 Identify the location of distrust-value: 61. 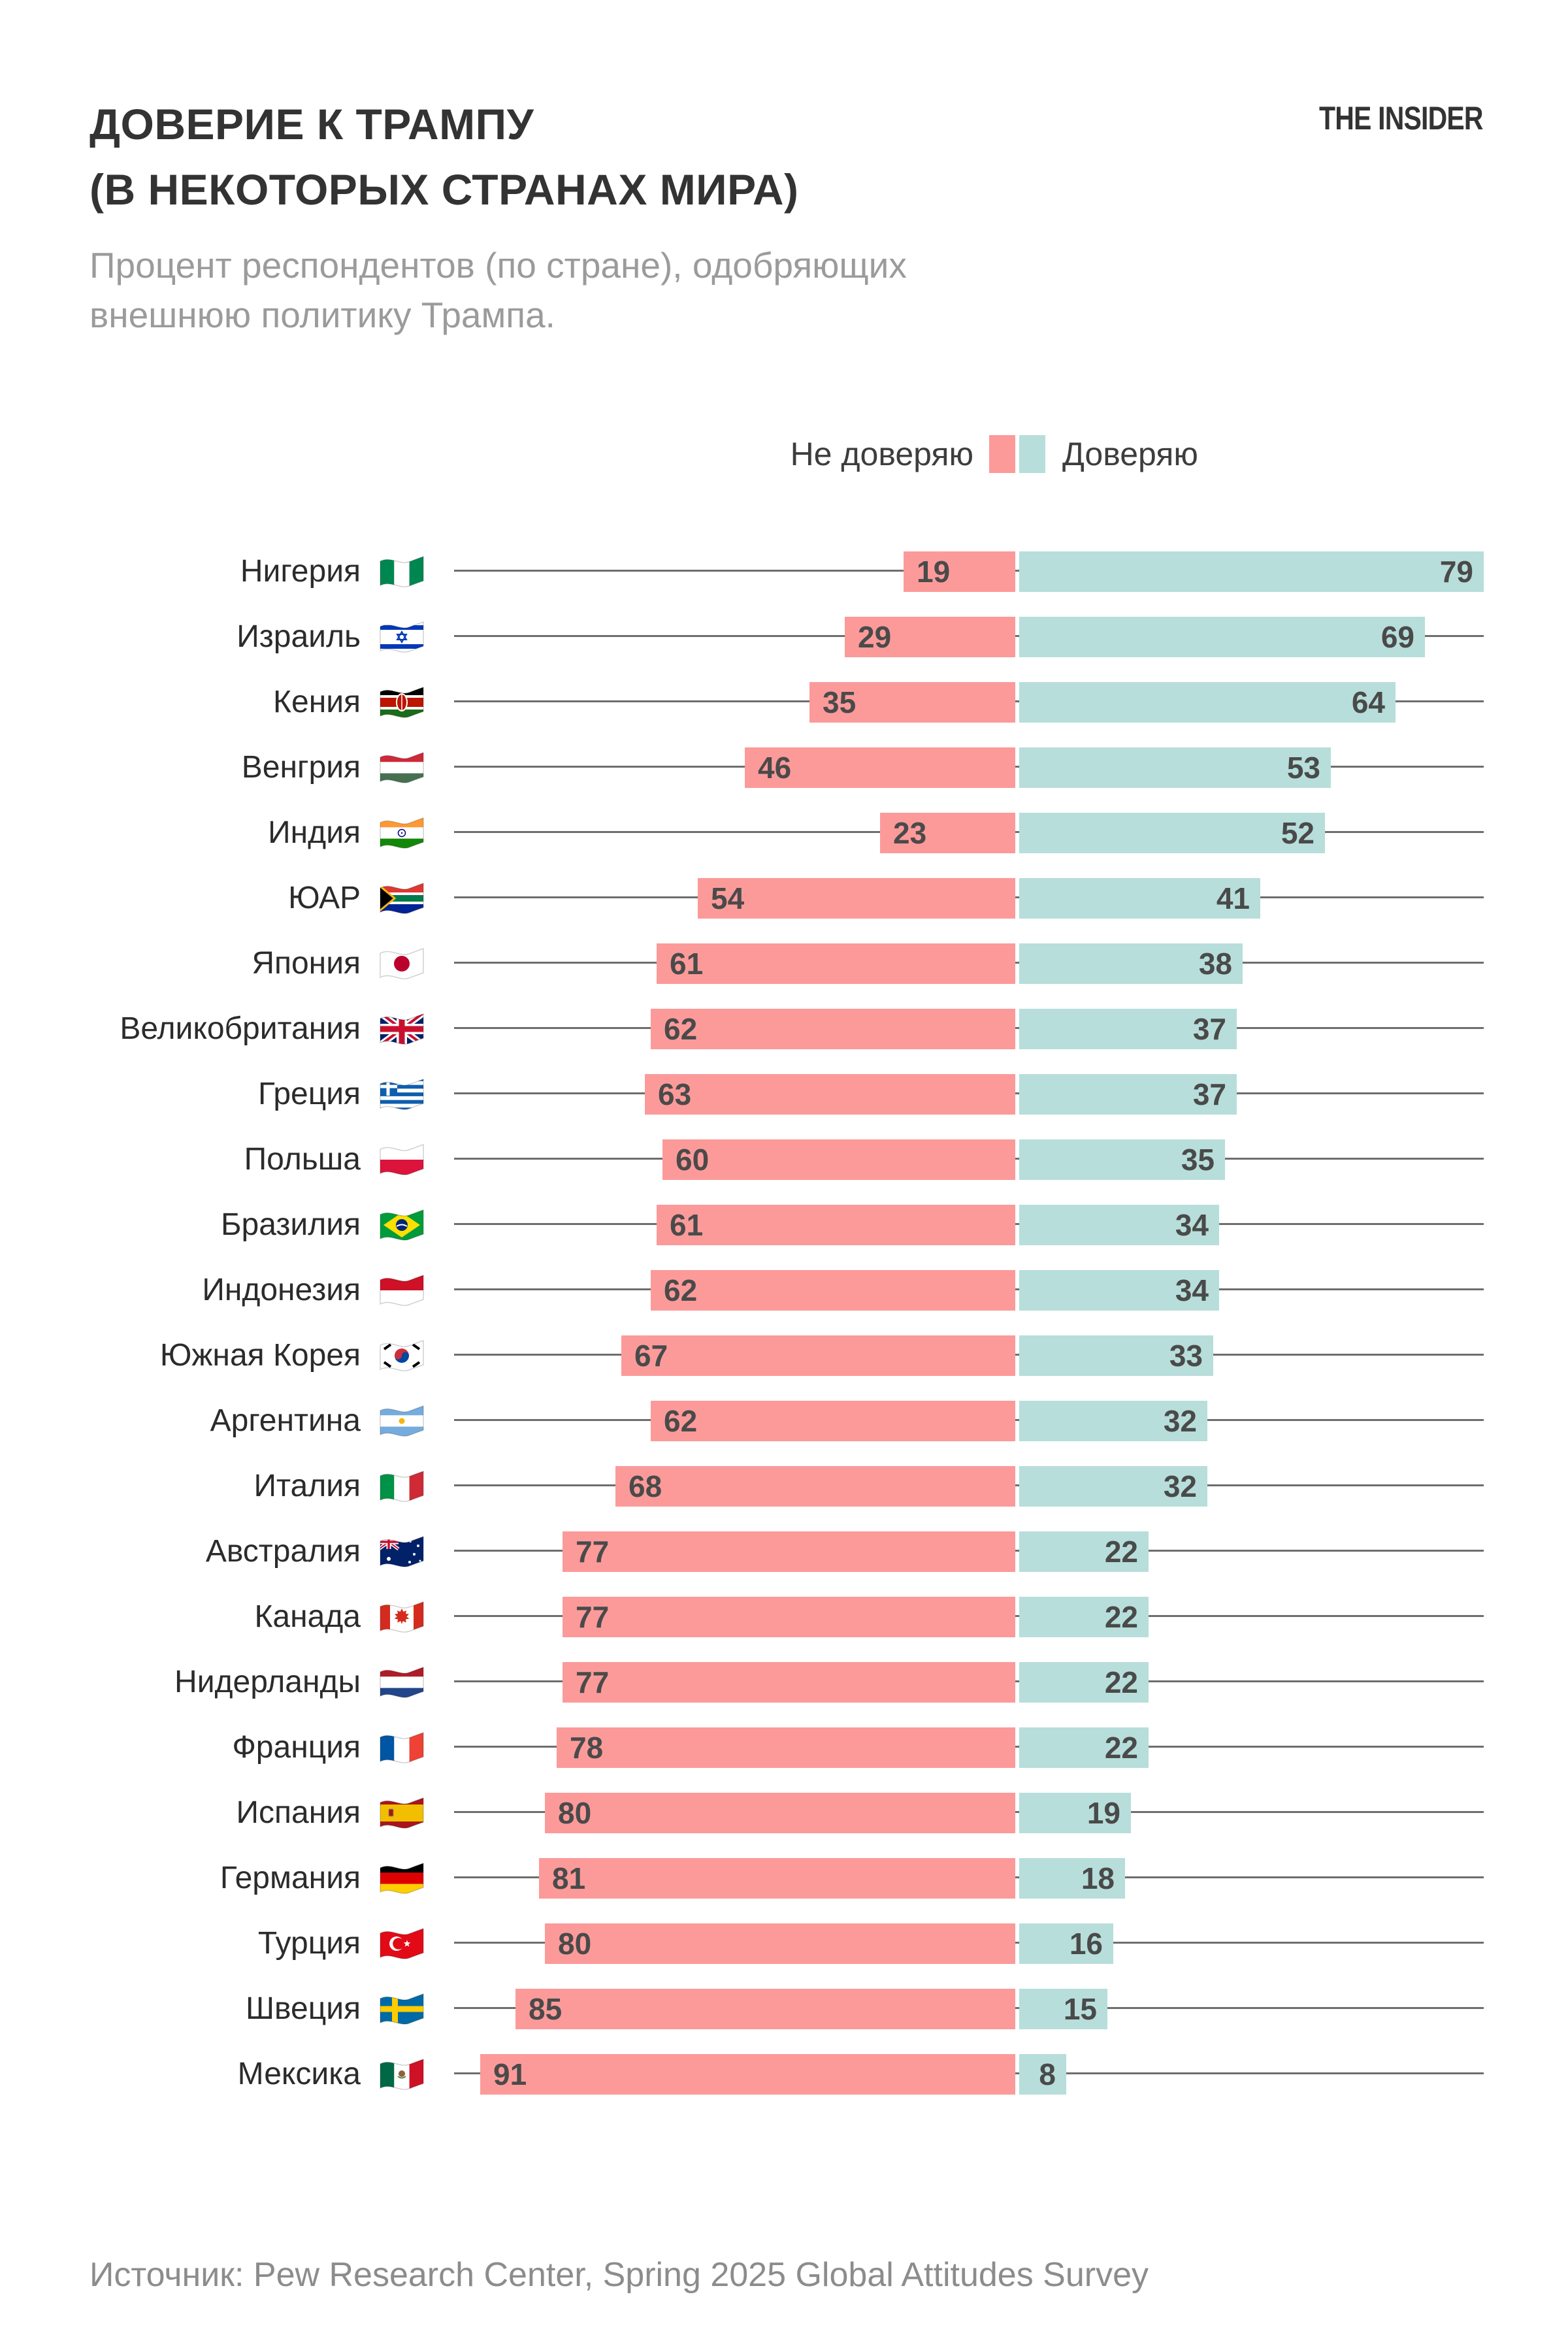
(687, 1225).